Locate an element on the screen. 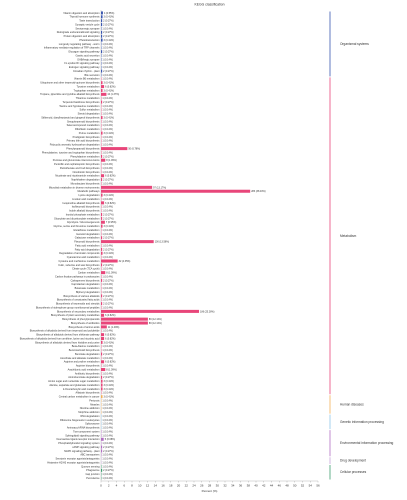  x-tick-label: 14 is located at coordinates (156, 486).